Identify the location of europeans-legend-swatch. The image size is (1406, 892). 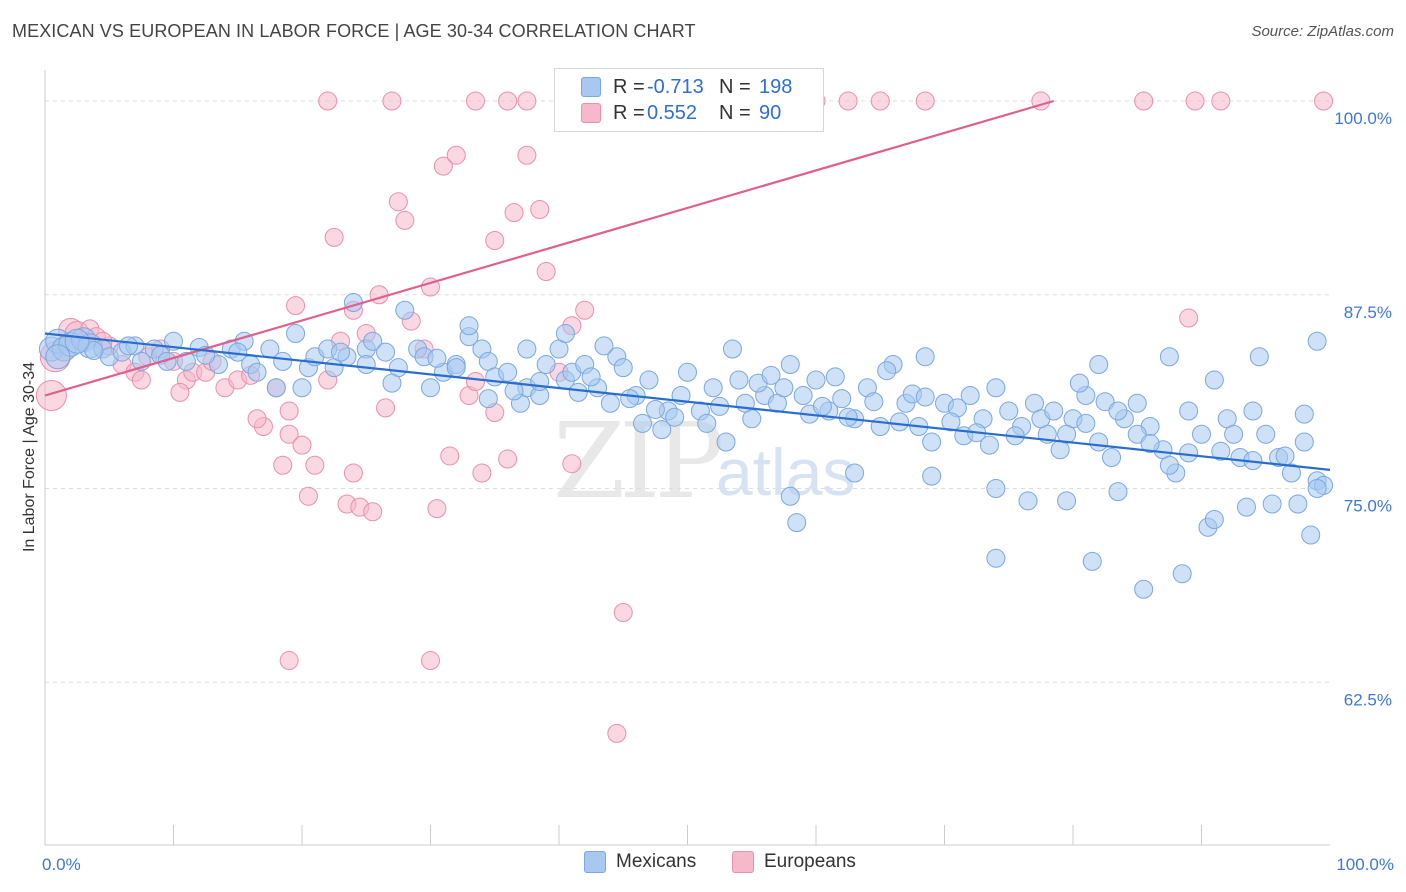
(743, 862).